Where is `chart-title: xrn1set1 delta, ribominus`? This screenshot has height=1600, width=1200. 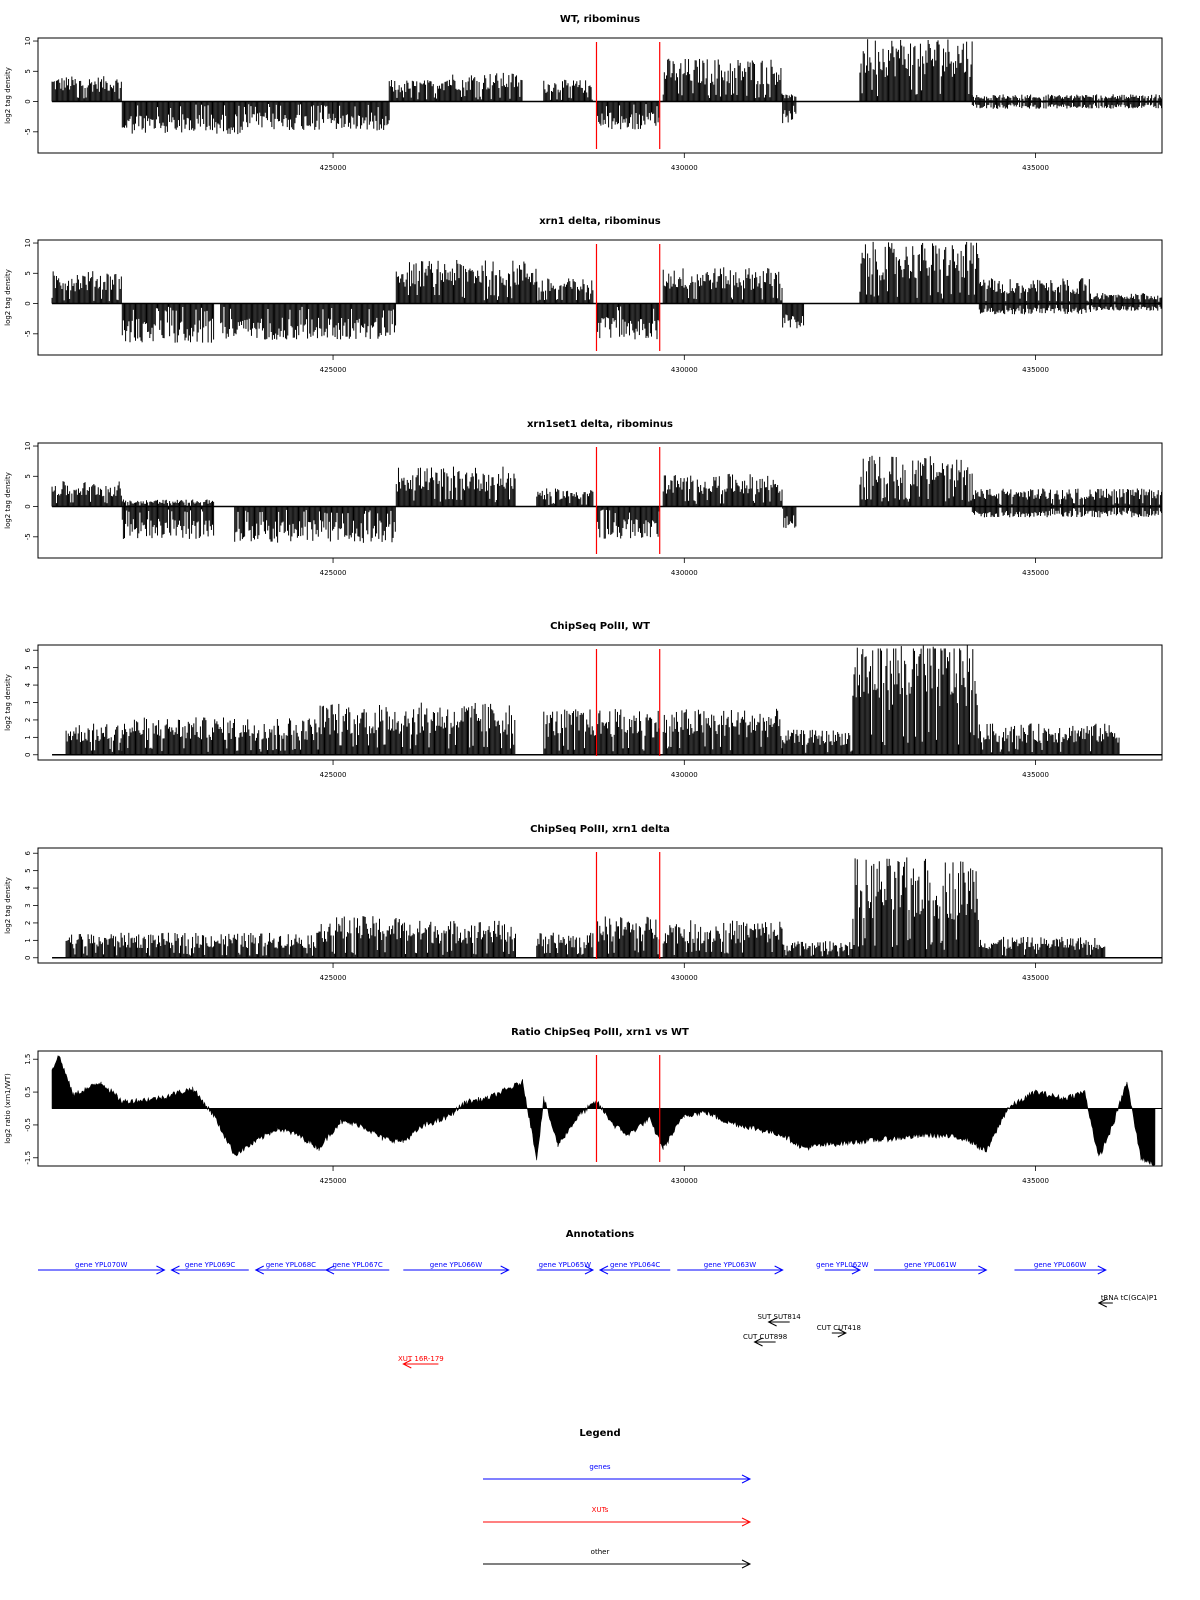
chart-title: xrn1set1 delta, ribominus is located at coordinates (600, 424).